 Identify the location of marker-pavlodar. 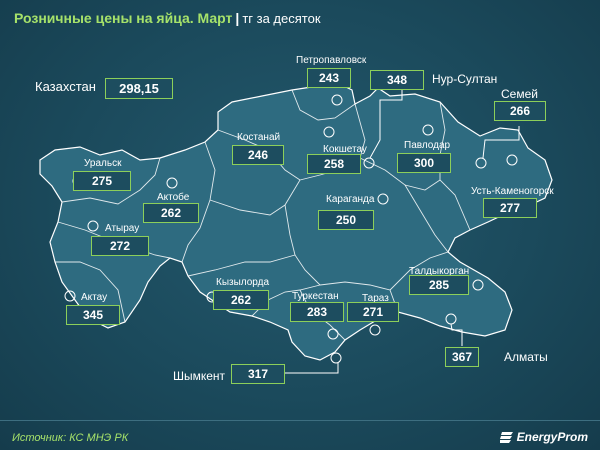
(428, 130).